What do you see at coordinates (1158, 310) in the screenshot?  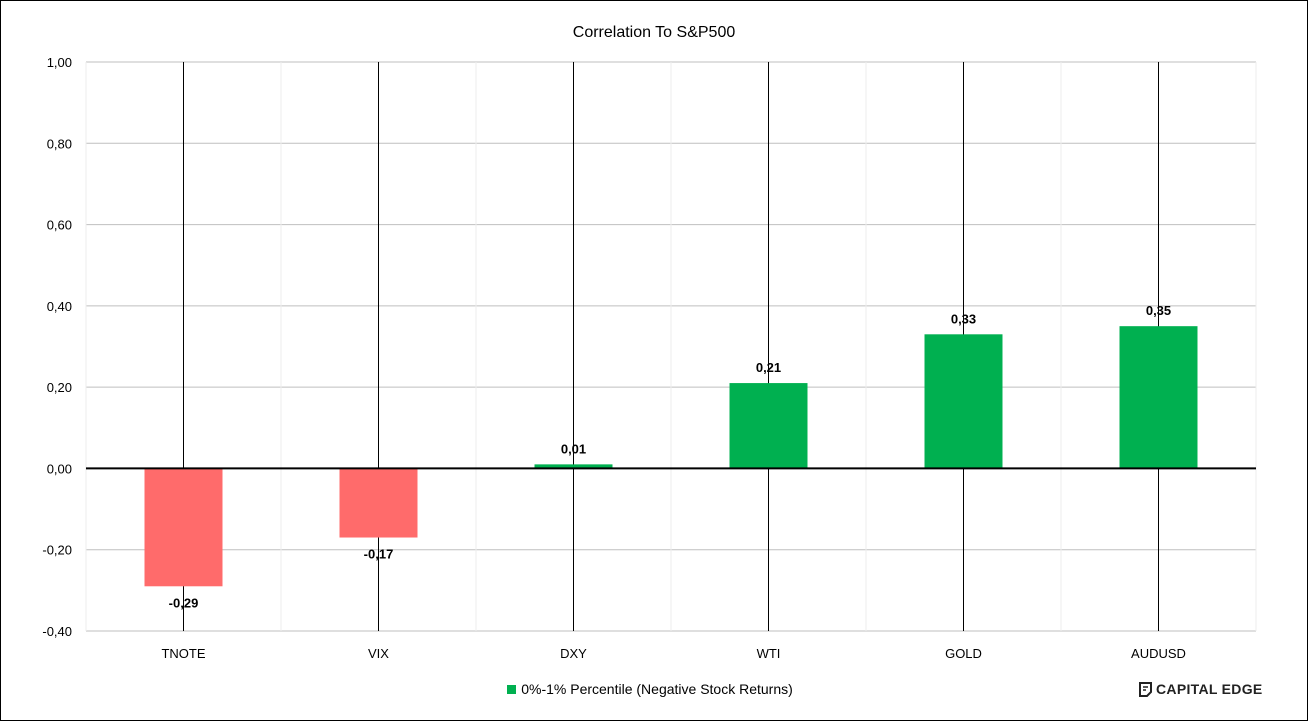 I see `data-label: 0,35` at bounding box center [1158, 310].